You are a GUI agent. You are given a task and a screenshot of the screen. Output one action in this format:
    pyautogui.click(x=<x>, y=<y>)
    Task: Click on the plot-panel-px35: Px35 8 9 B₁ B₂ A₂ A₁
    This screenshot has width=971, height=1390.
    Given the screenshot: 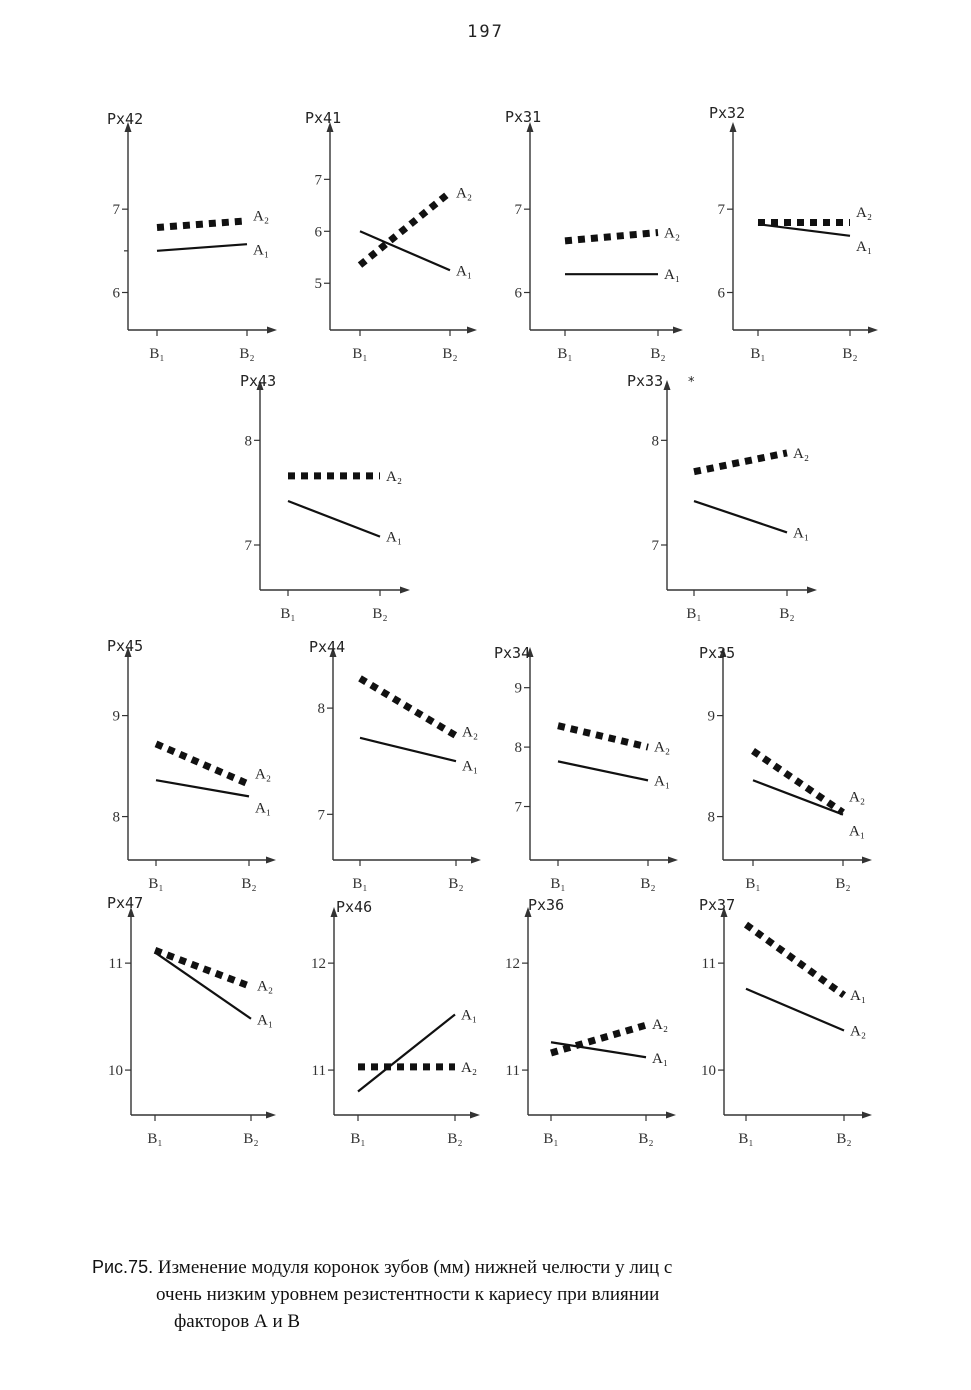 What is the action you would take?
    pyautogui.click(x=785, y=768)
    